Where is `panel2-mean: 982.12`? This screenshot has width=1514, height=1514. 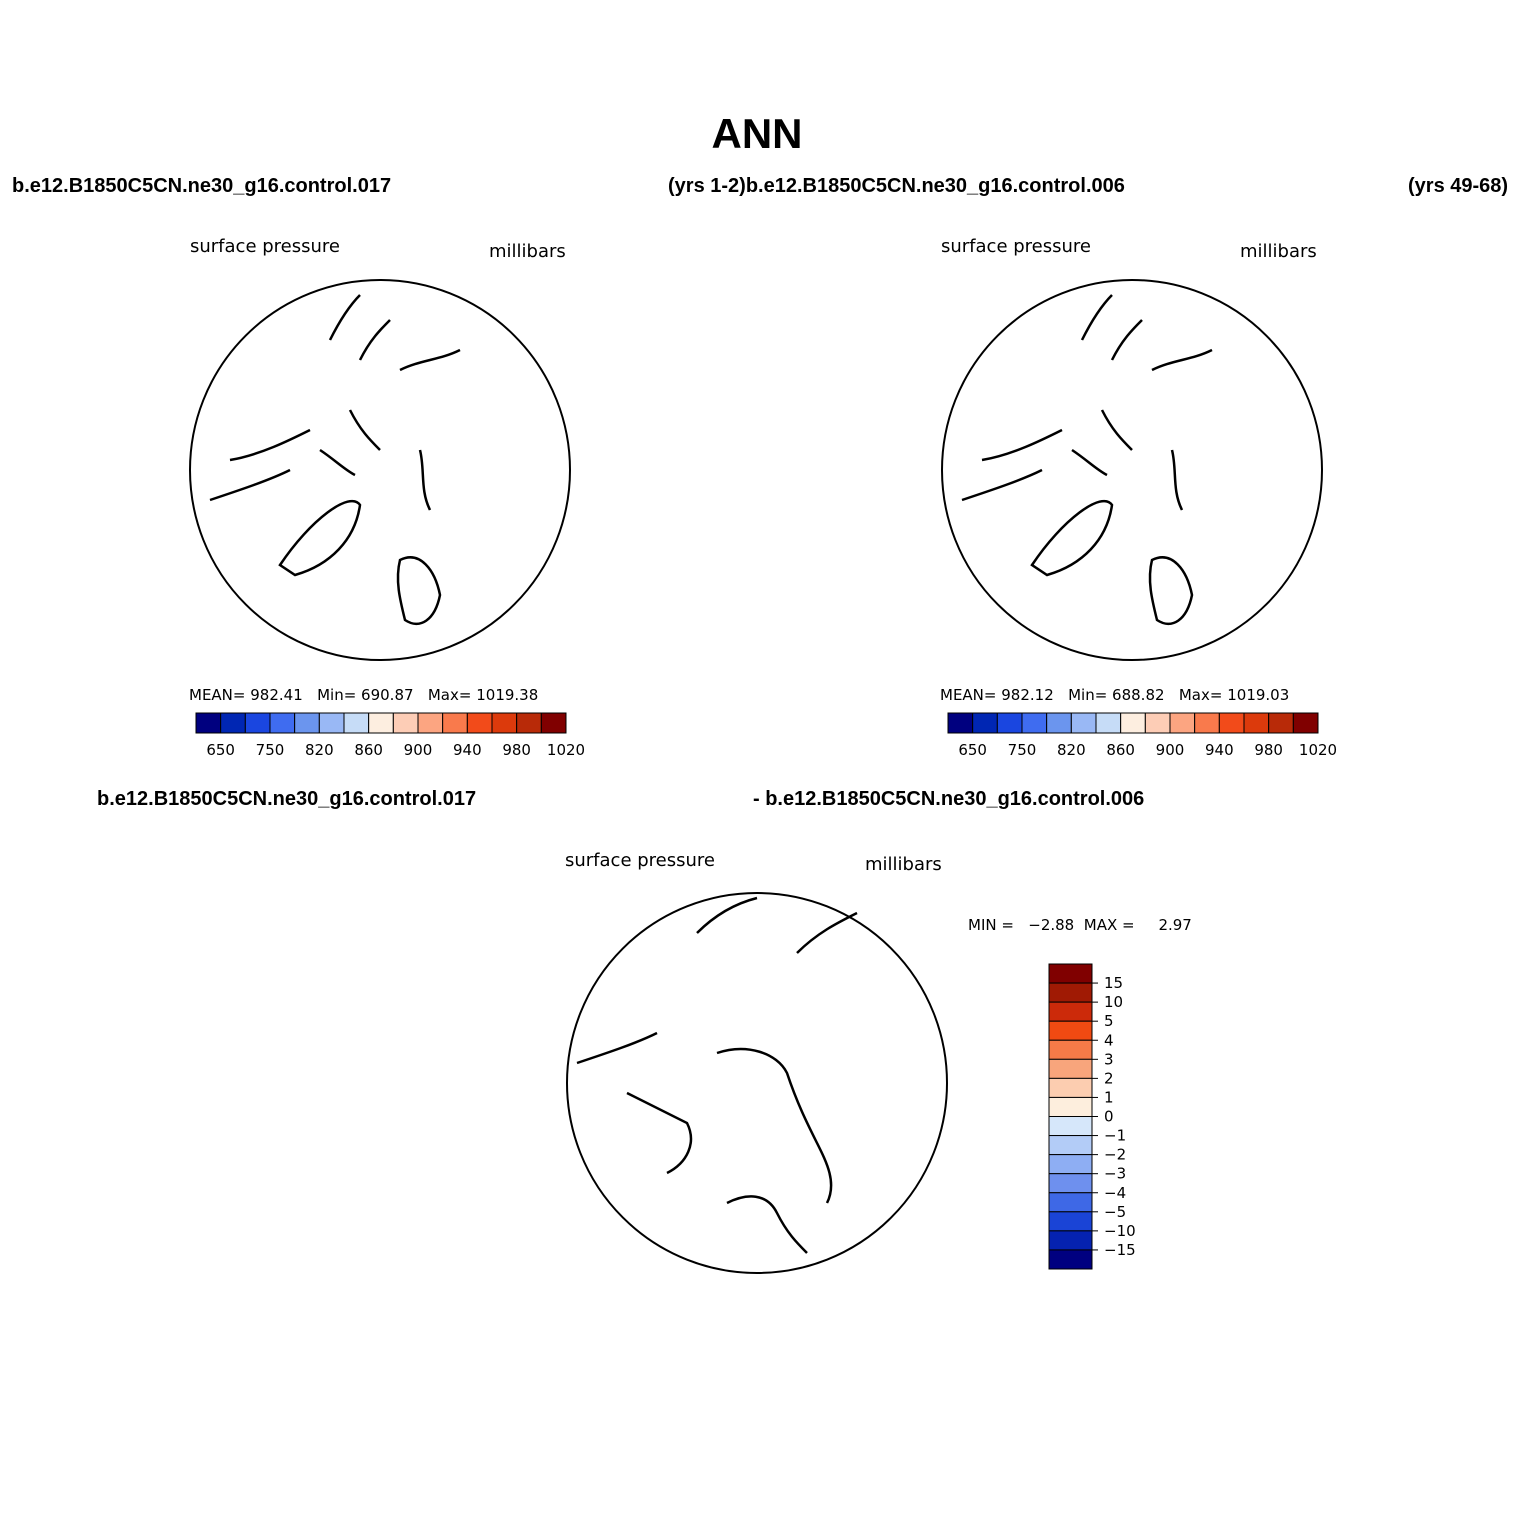 panel2-mean: 982.12 is located at coordinates (1027, 695).